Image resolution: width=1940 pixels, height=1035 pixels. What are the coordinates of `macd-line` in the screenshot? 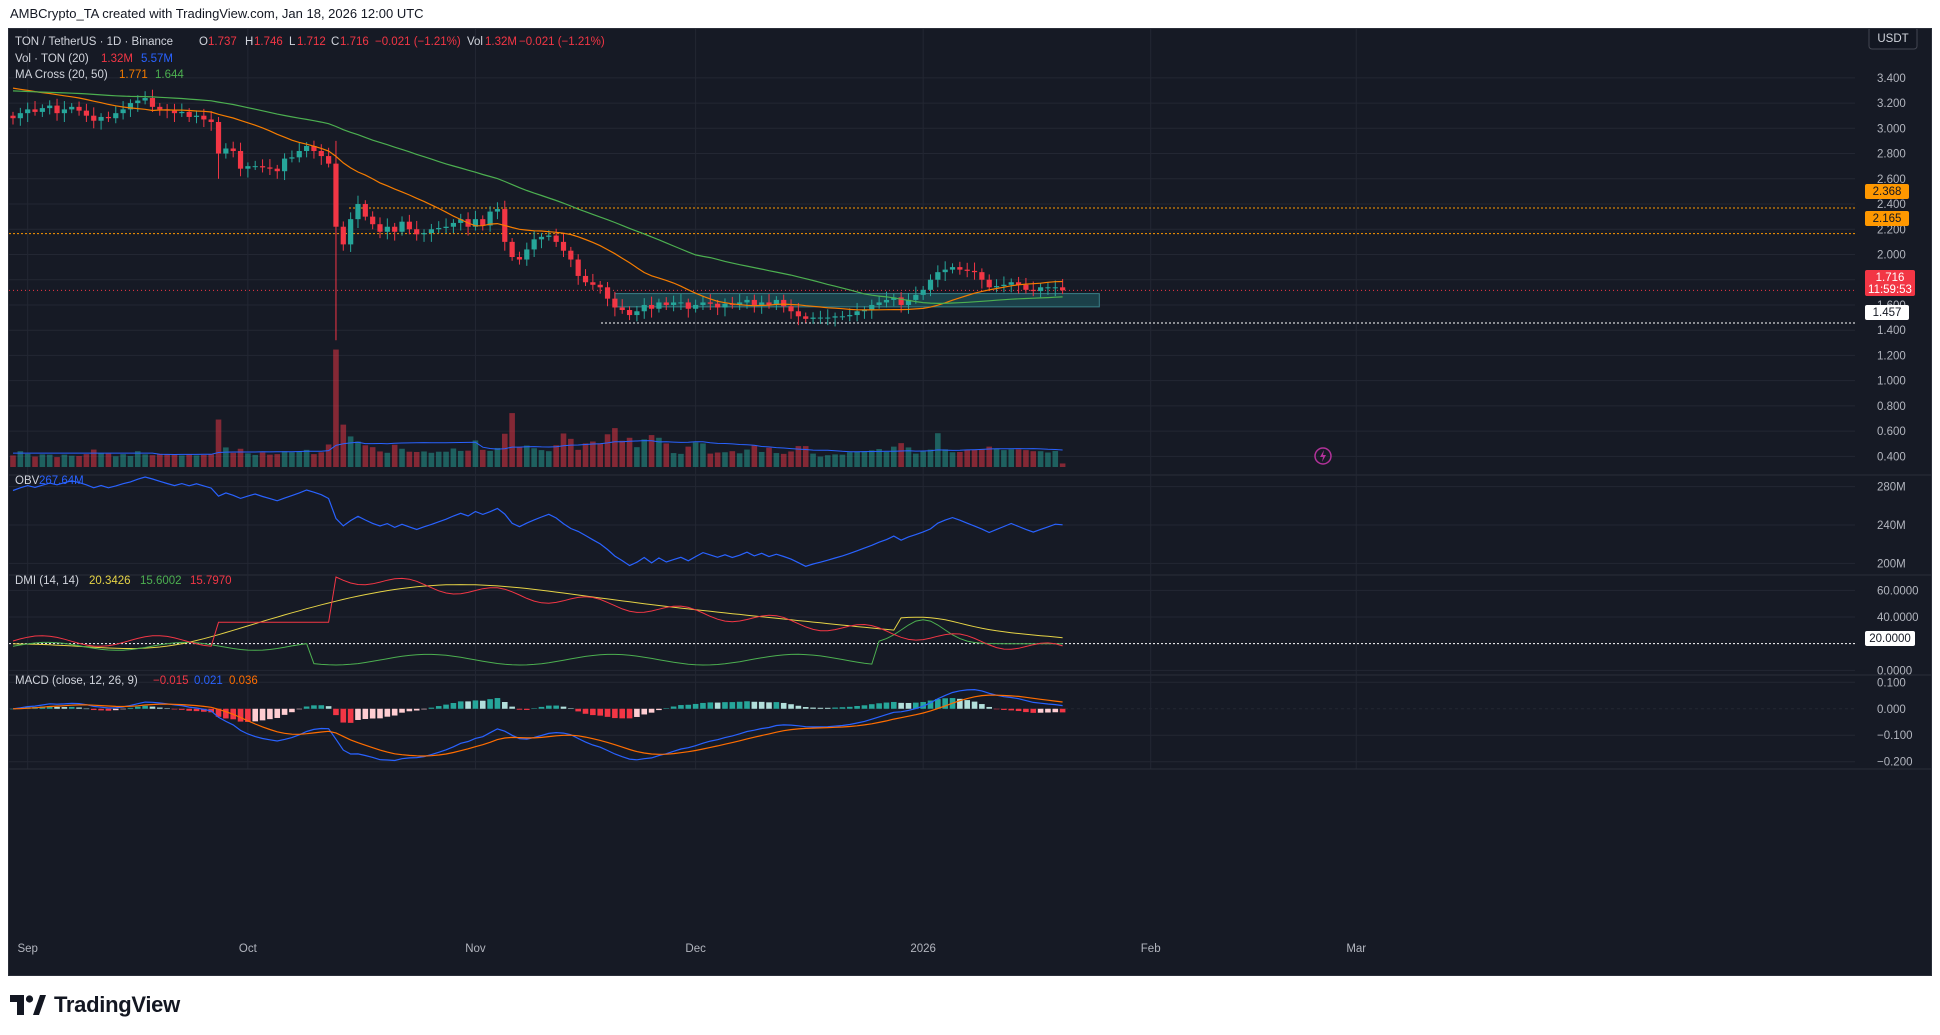 It's located at (537, 725).